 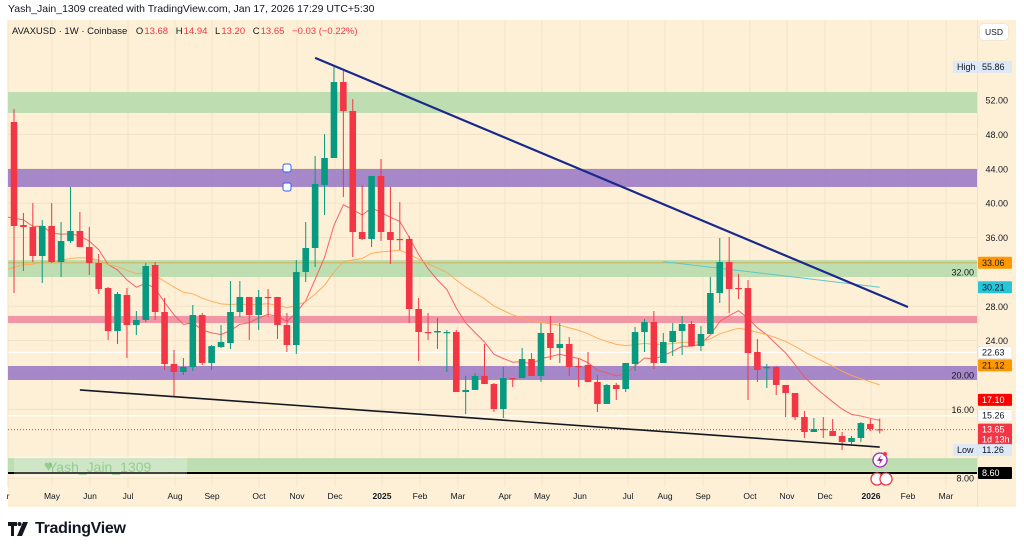 What do you see at coordinates (994, 32) in the screenshot?
I see `currency-button: USD` at bounding box center [994, 32].